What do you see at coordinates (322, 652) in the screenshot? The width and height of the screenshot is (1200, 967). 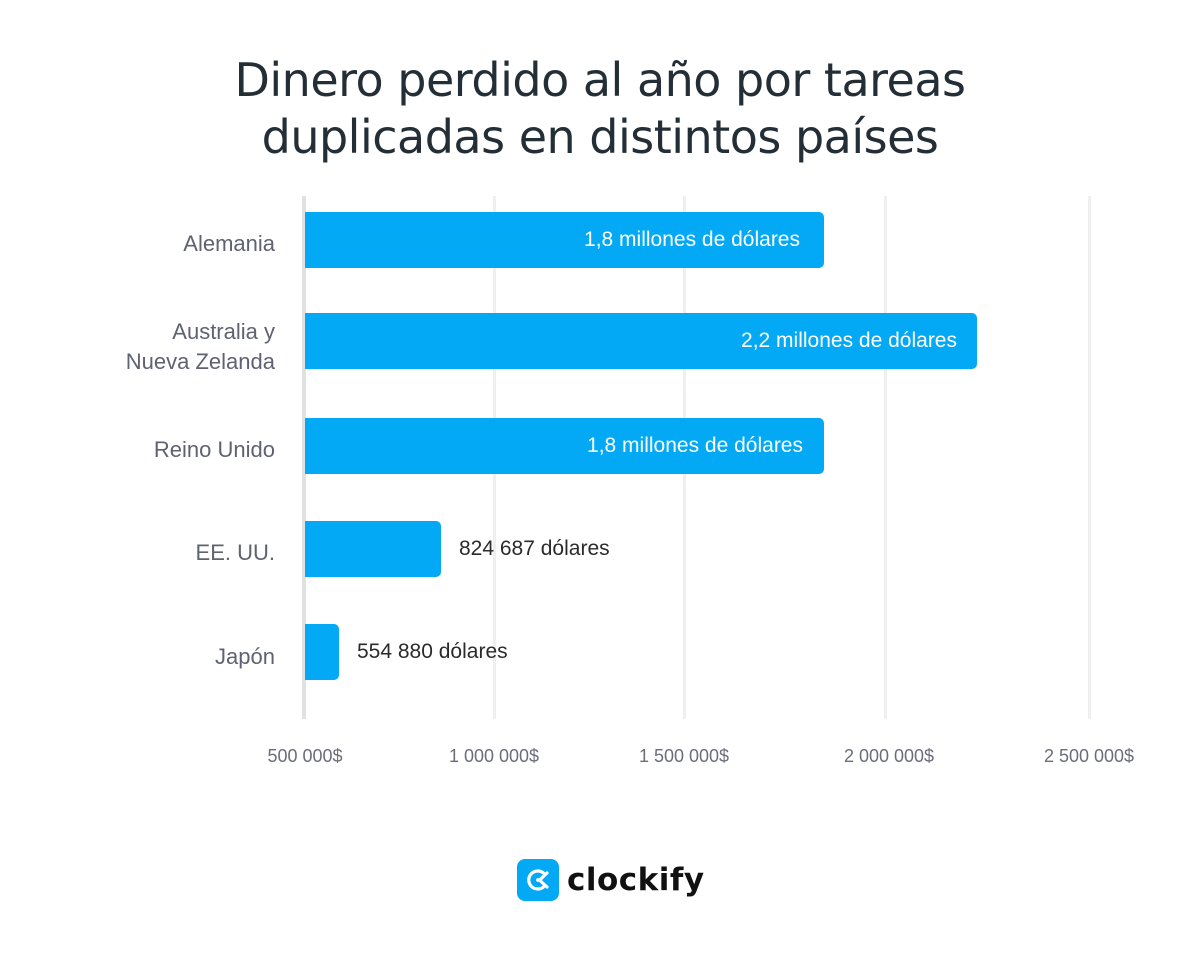 I see `bar-japon` at bounding box center [322, 652].